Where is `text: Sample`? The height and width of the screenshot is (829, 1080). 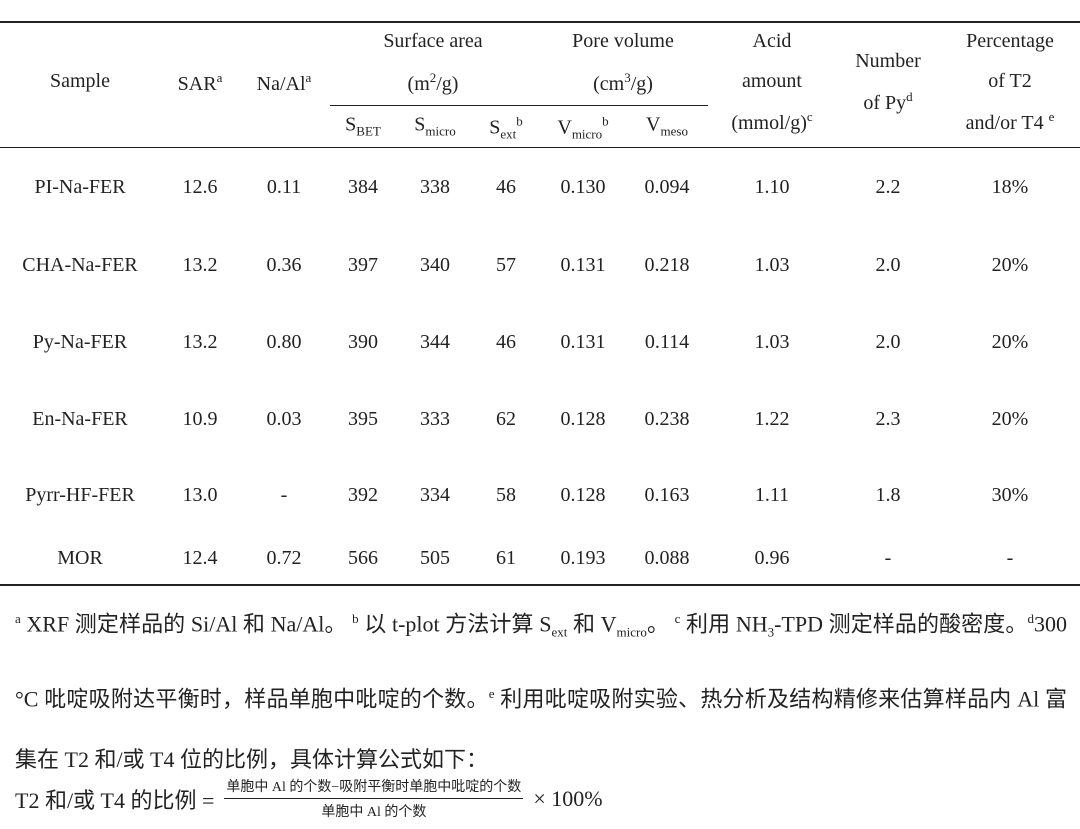 text: Sample is located at coordinates (80, 81).